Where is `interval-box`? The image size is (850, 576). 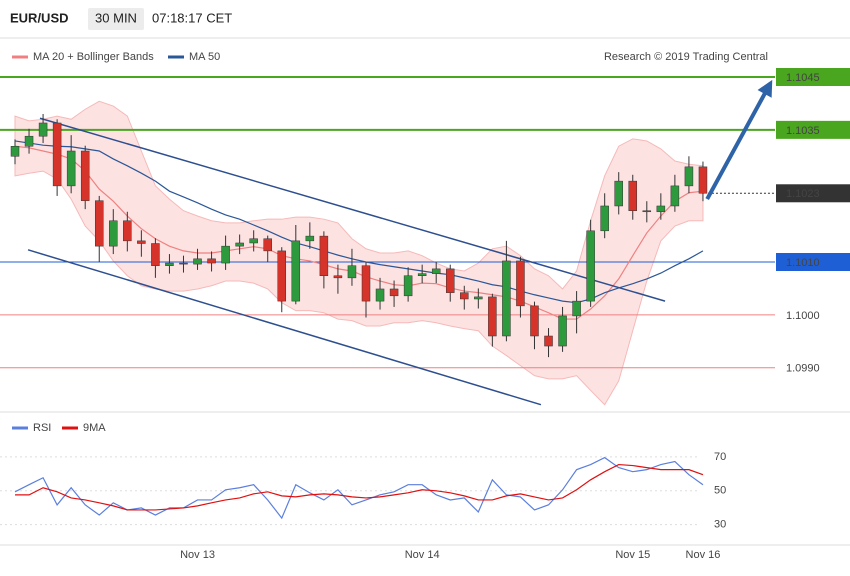
interval-box is located at coordinates (116, 19).